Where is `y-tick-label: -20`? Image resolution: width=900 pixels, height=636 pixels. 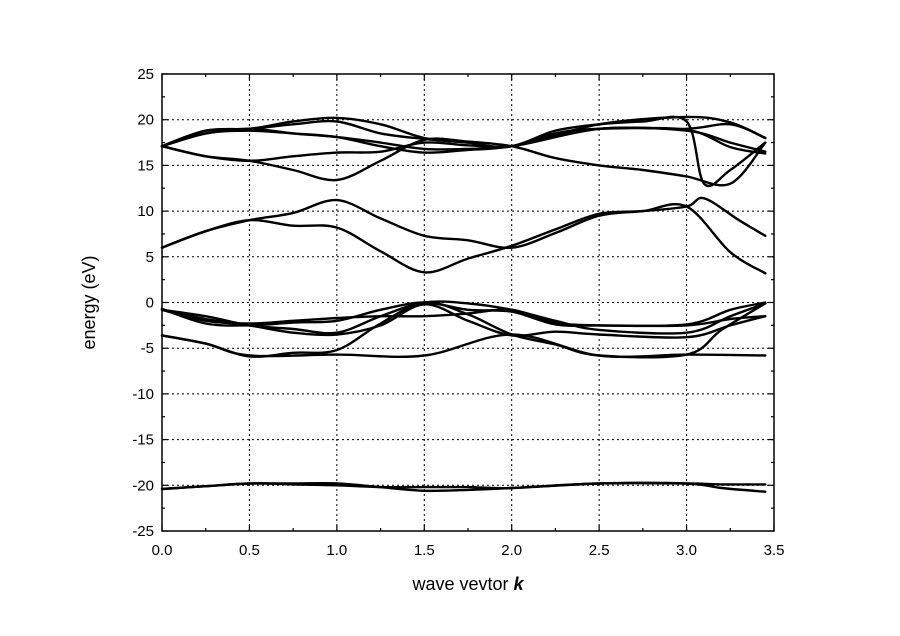 y-tick-label: -20 is located at coordinates (143, 485).